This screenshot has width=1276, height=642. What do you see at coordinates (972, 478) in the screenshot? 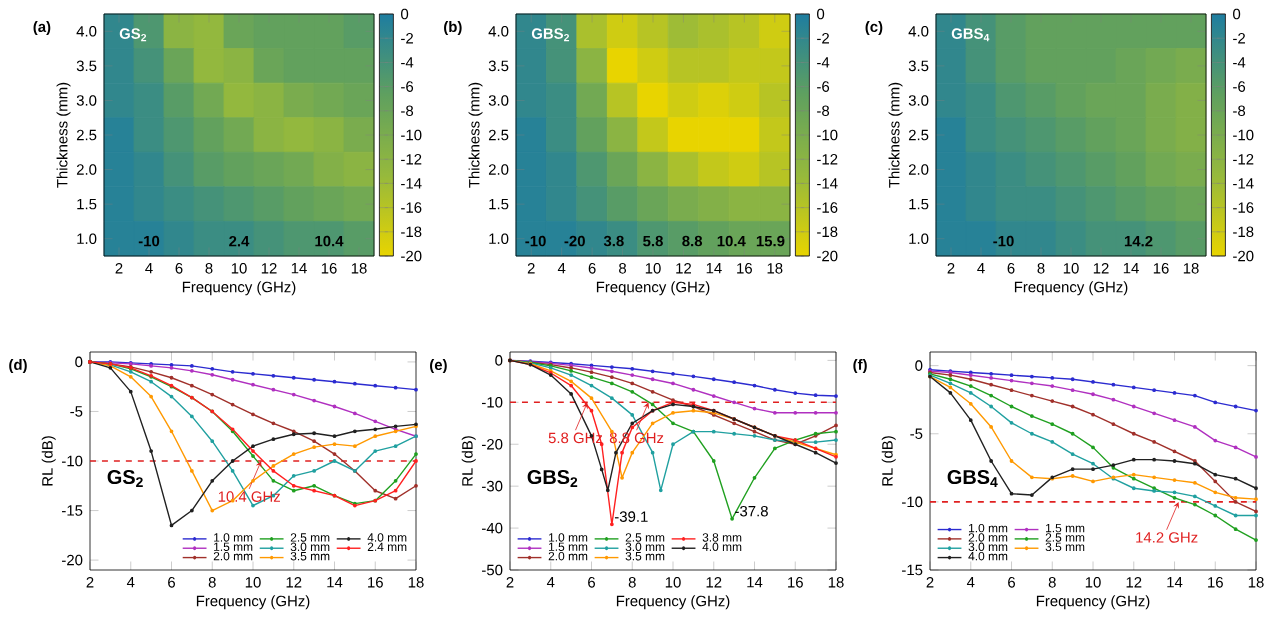
I see `text: GBS$_{4}$` at bounding box center [972, 478].